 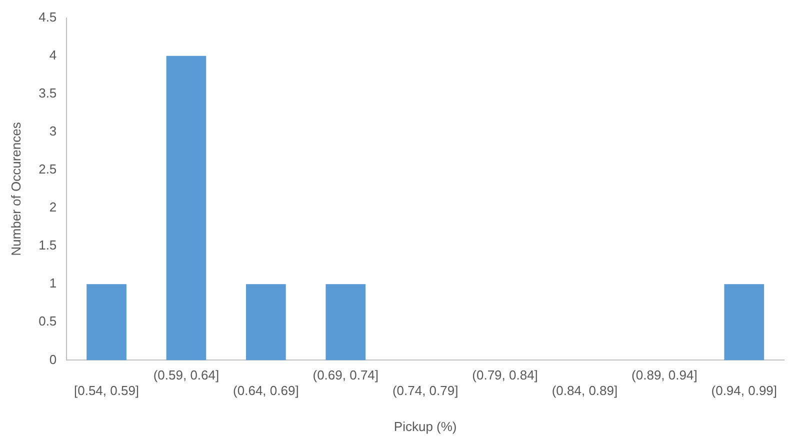 What do you see at coordinates (53, 207) in the screenshot?
I see `y-tick-label: 2` at bounding box center [53, 207].